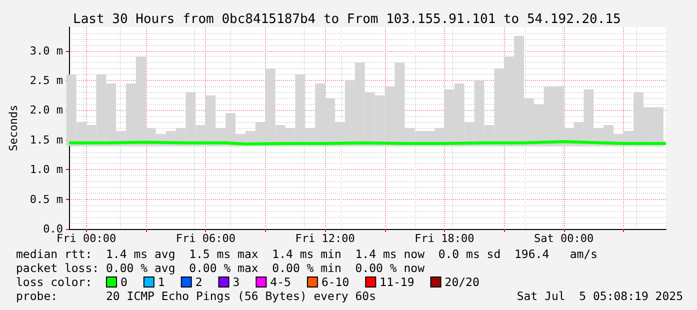 Image resolution: width=697 pixels, height=310 pixels. Describe the element at coordinates (236, 282) in the screenshot. I see `legend-label: 3` at that location.